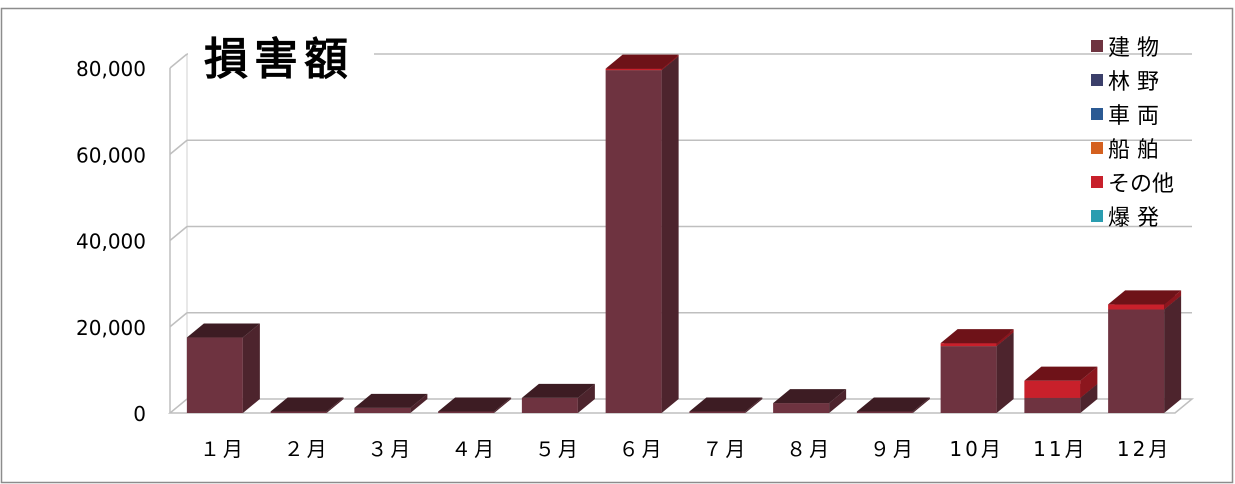 This screenshot has width=1235, height=484. Describe the element at coordinates (1060, 449) in the screenshot. I see `x-tick-label: 11月` at that location.